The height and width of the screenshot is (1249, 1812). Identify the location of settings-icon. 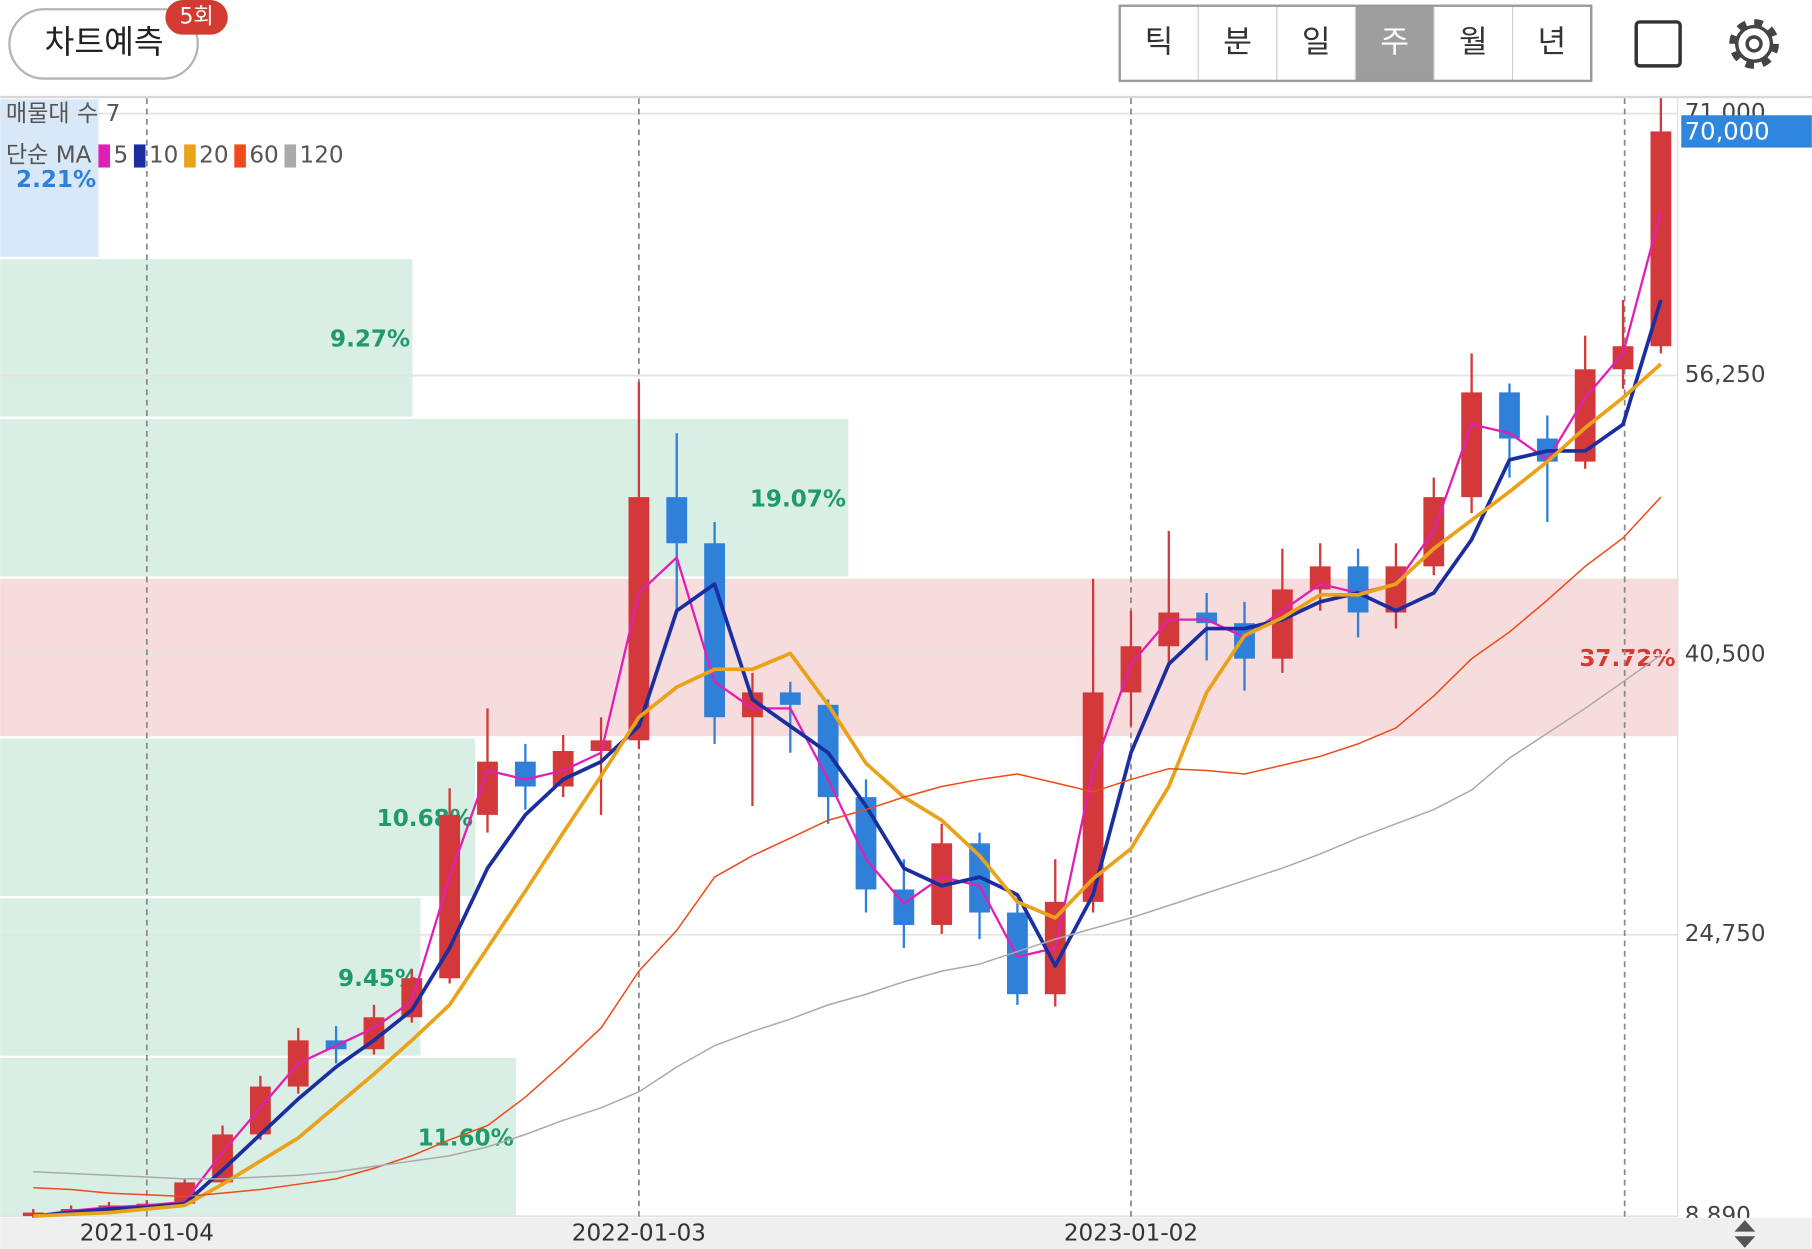
(1754, 44).